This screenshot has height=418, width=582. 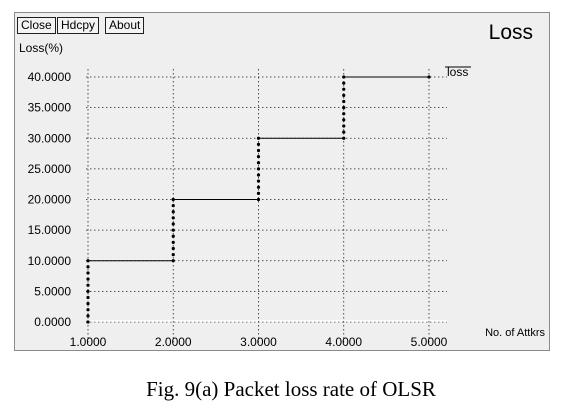 I want to click on legend-label-loss: loss, so click(x=457, y=72).